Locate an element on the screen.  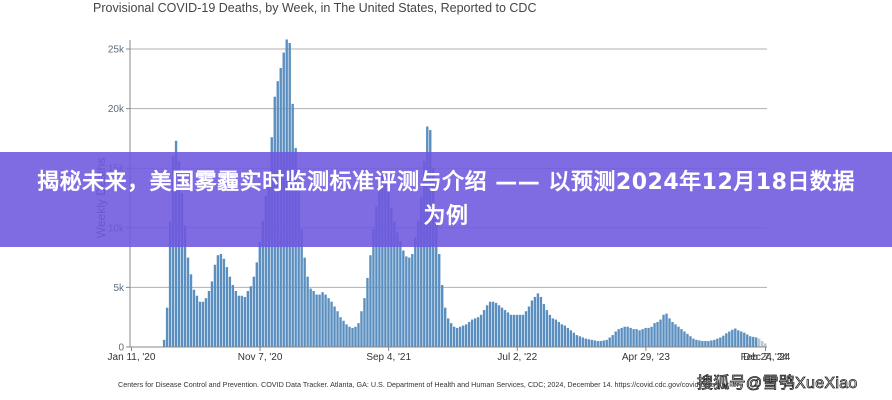
x-tick-label: Nov 7, '20 is located at coordinates (260, 357).